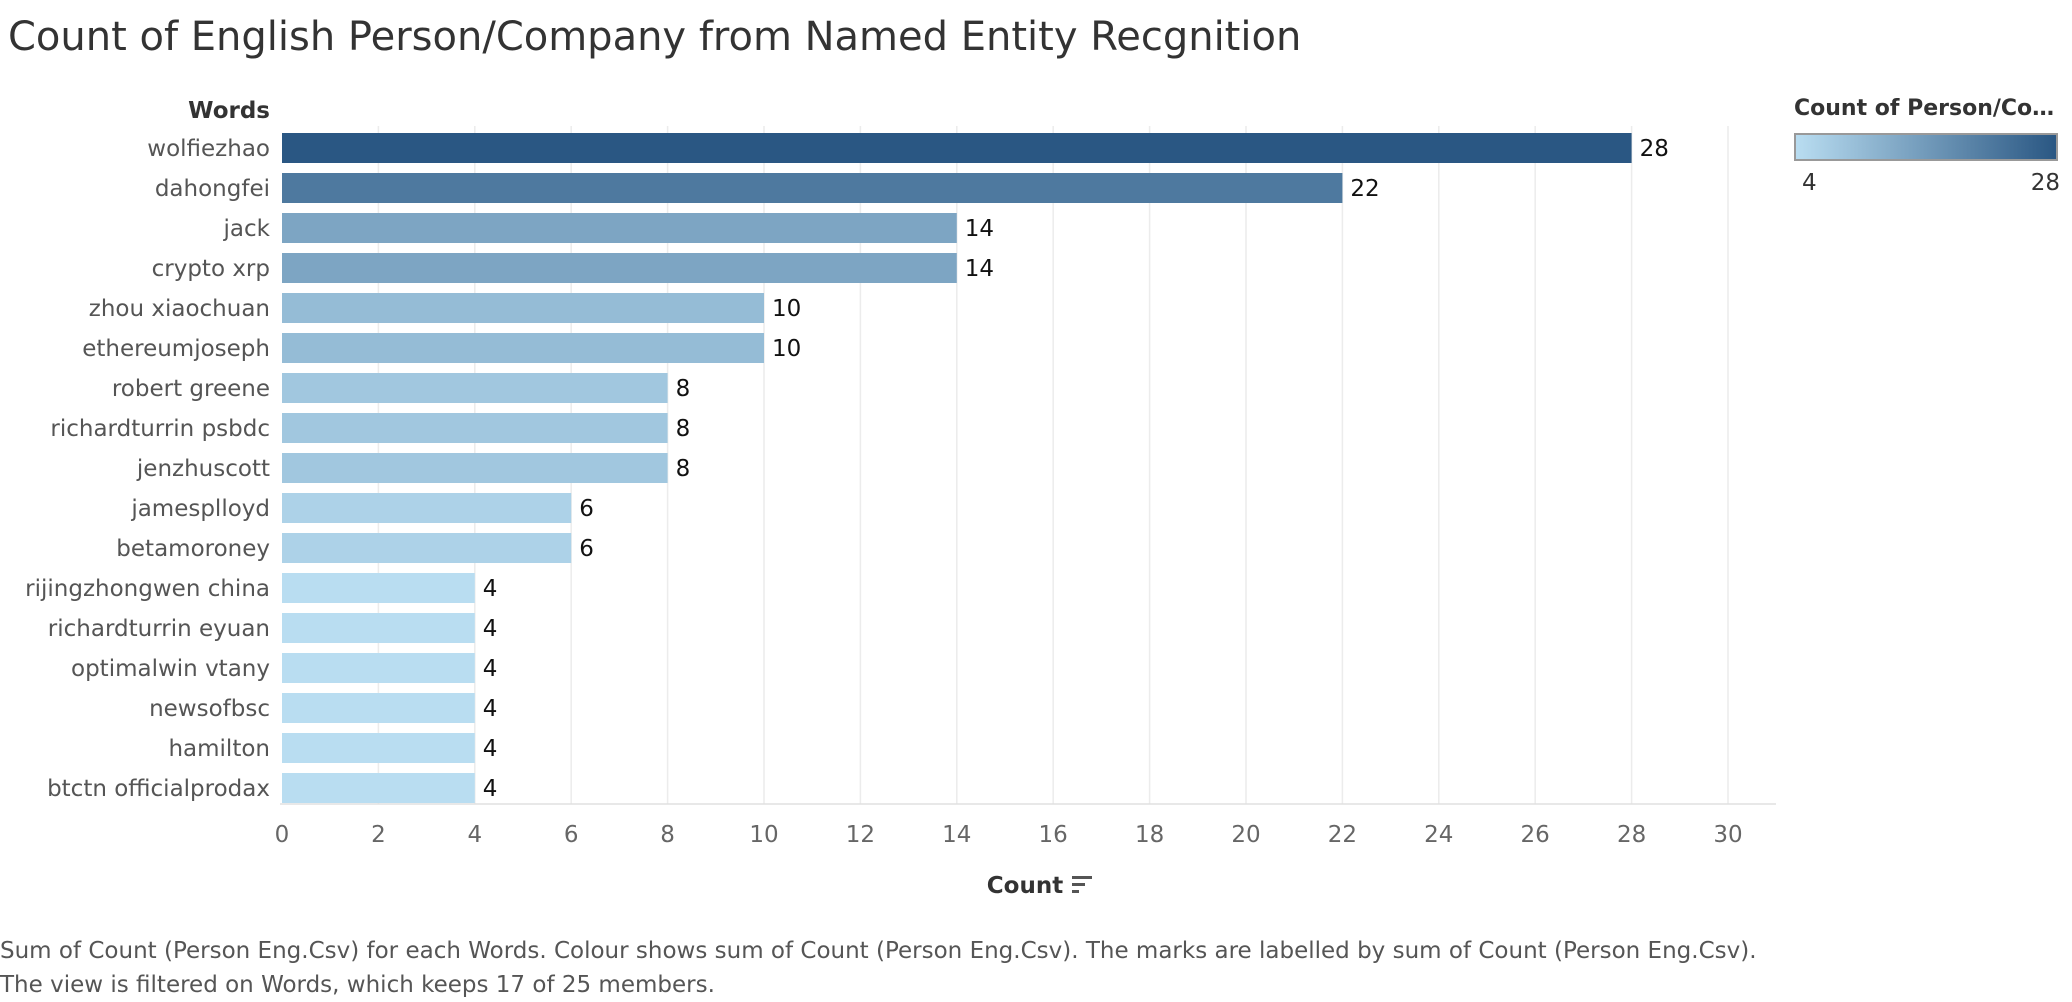 The height and width of the screenshot is (1002, 2072). I want to click on x-tick-label: 16, so click(1053, 835).